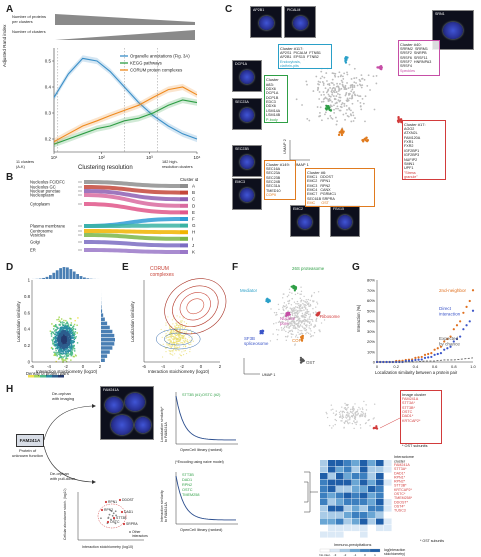  Describe the element at coordinates (271, 195) in the screenshot. I see `cluster-note: COPII` at that location.